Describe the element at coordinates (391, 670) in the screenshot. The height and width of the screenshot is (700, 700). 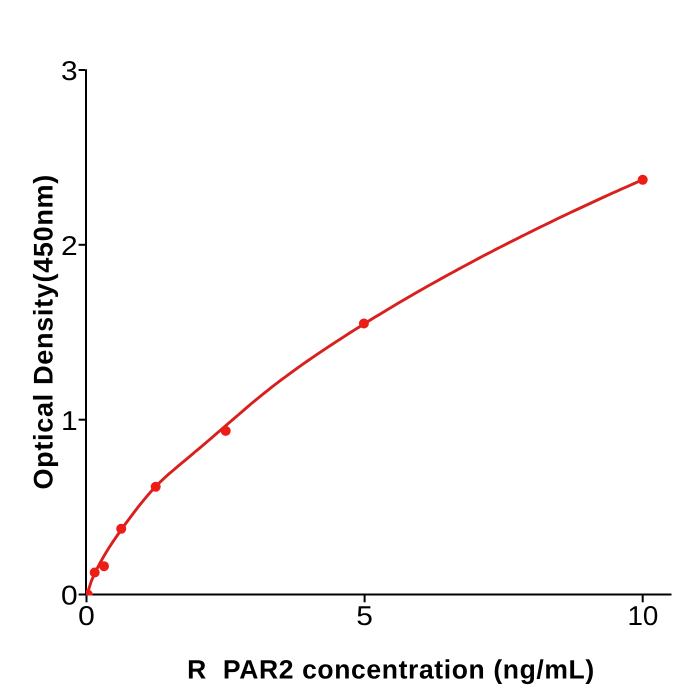
I see `svg-text: R PAR2 concentration (ng/mL)` at that location.